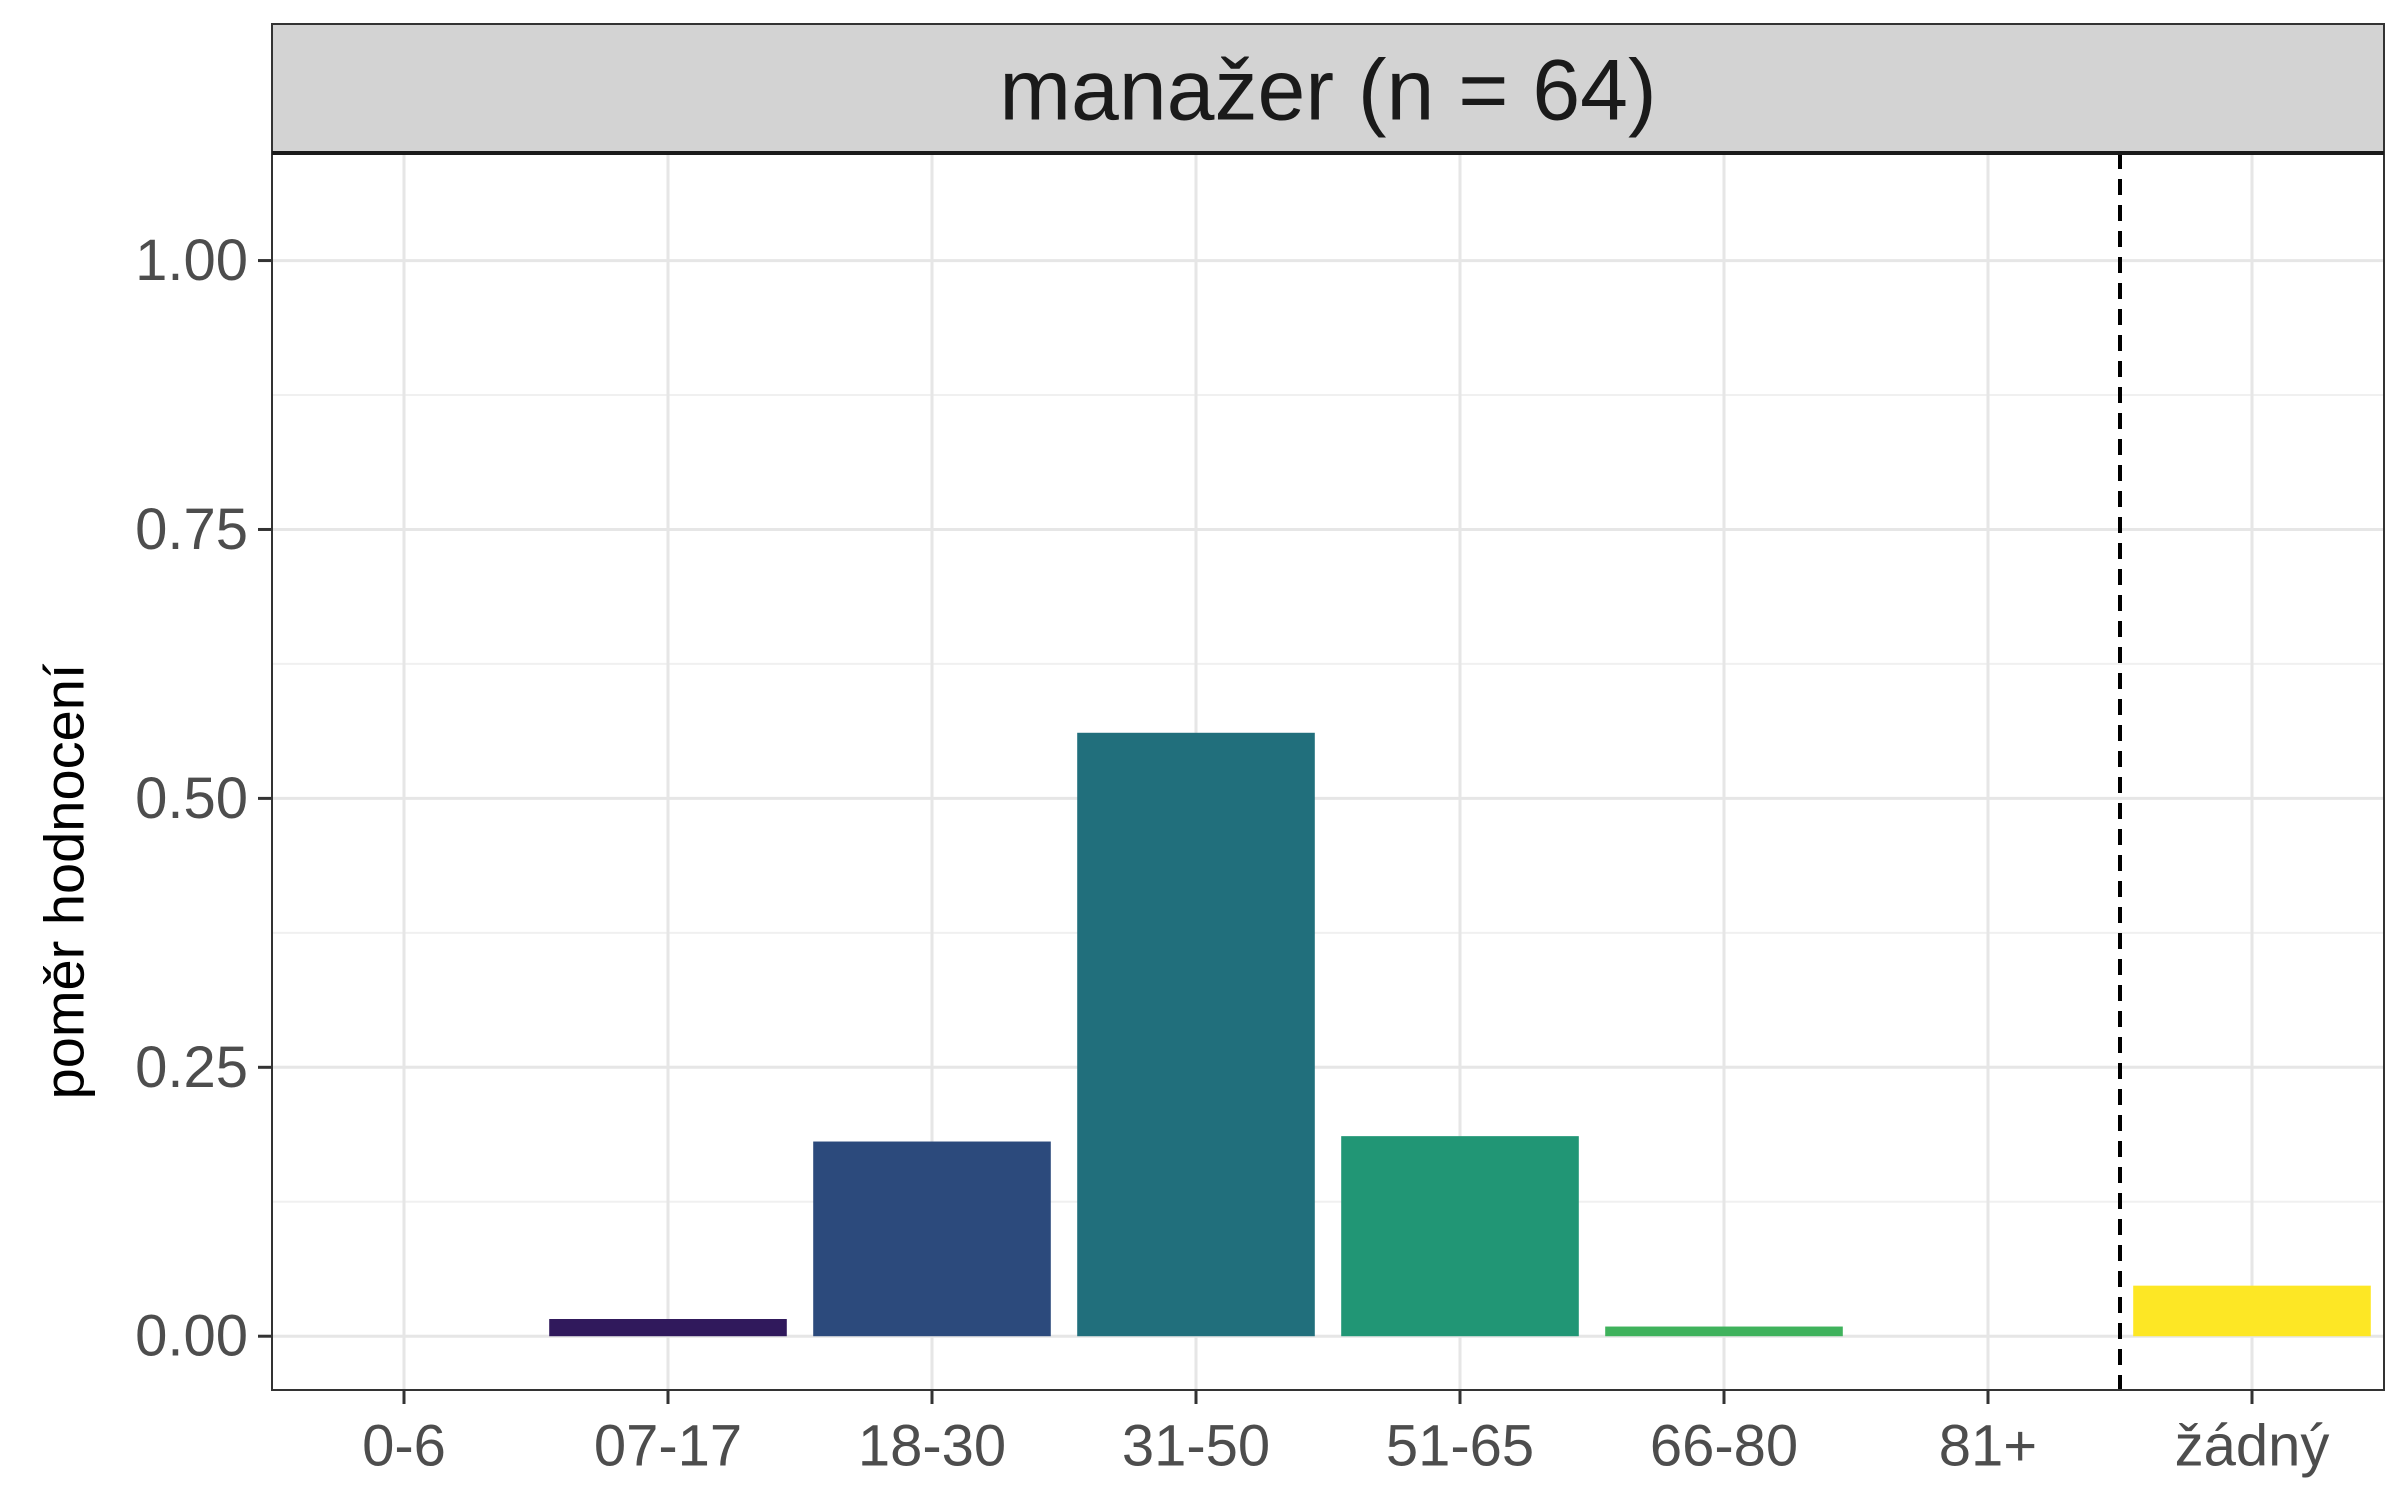 This screenshot has width=2400, height=1505. Describe the element at coordinates (1460, 1446) in the screenshot. I see `x-tick-label: 51-65` at that location.